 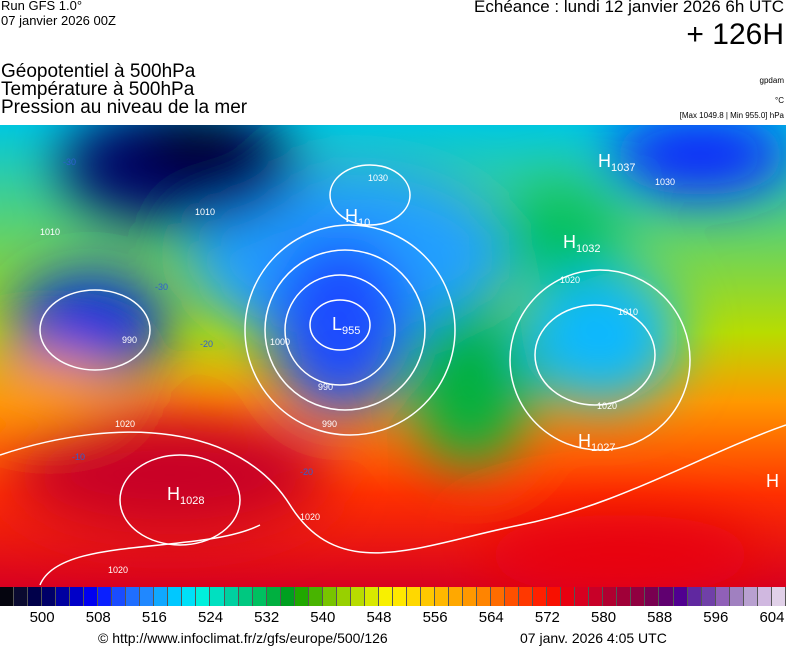 What do you see at coordinates (280, 342) in the screenshot?
I see `svg-text: 1000` at bounding box center [280, 342].